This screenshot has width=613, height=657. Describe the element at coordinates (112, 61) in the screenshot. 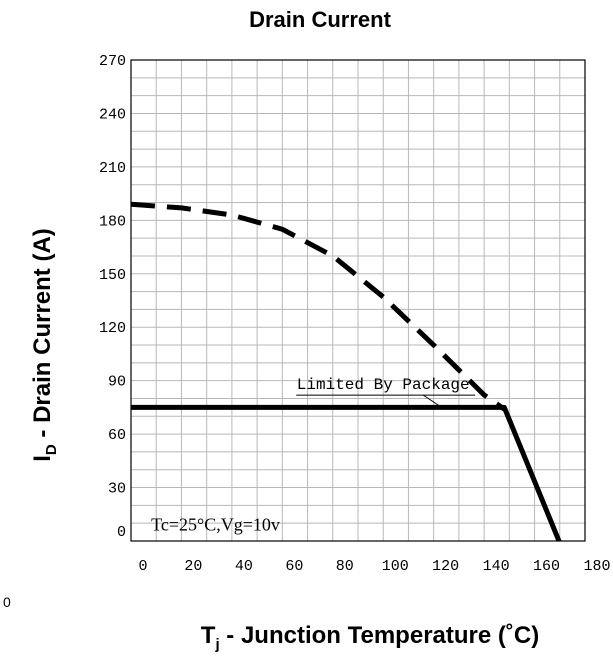

I see `y-tick-label: 270` at that location.